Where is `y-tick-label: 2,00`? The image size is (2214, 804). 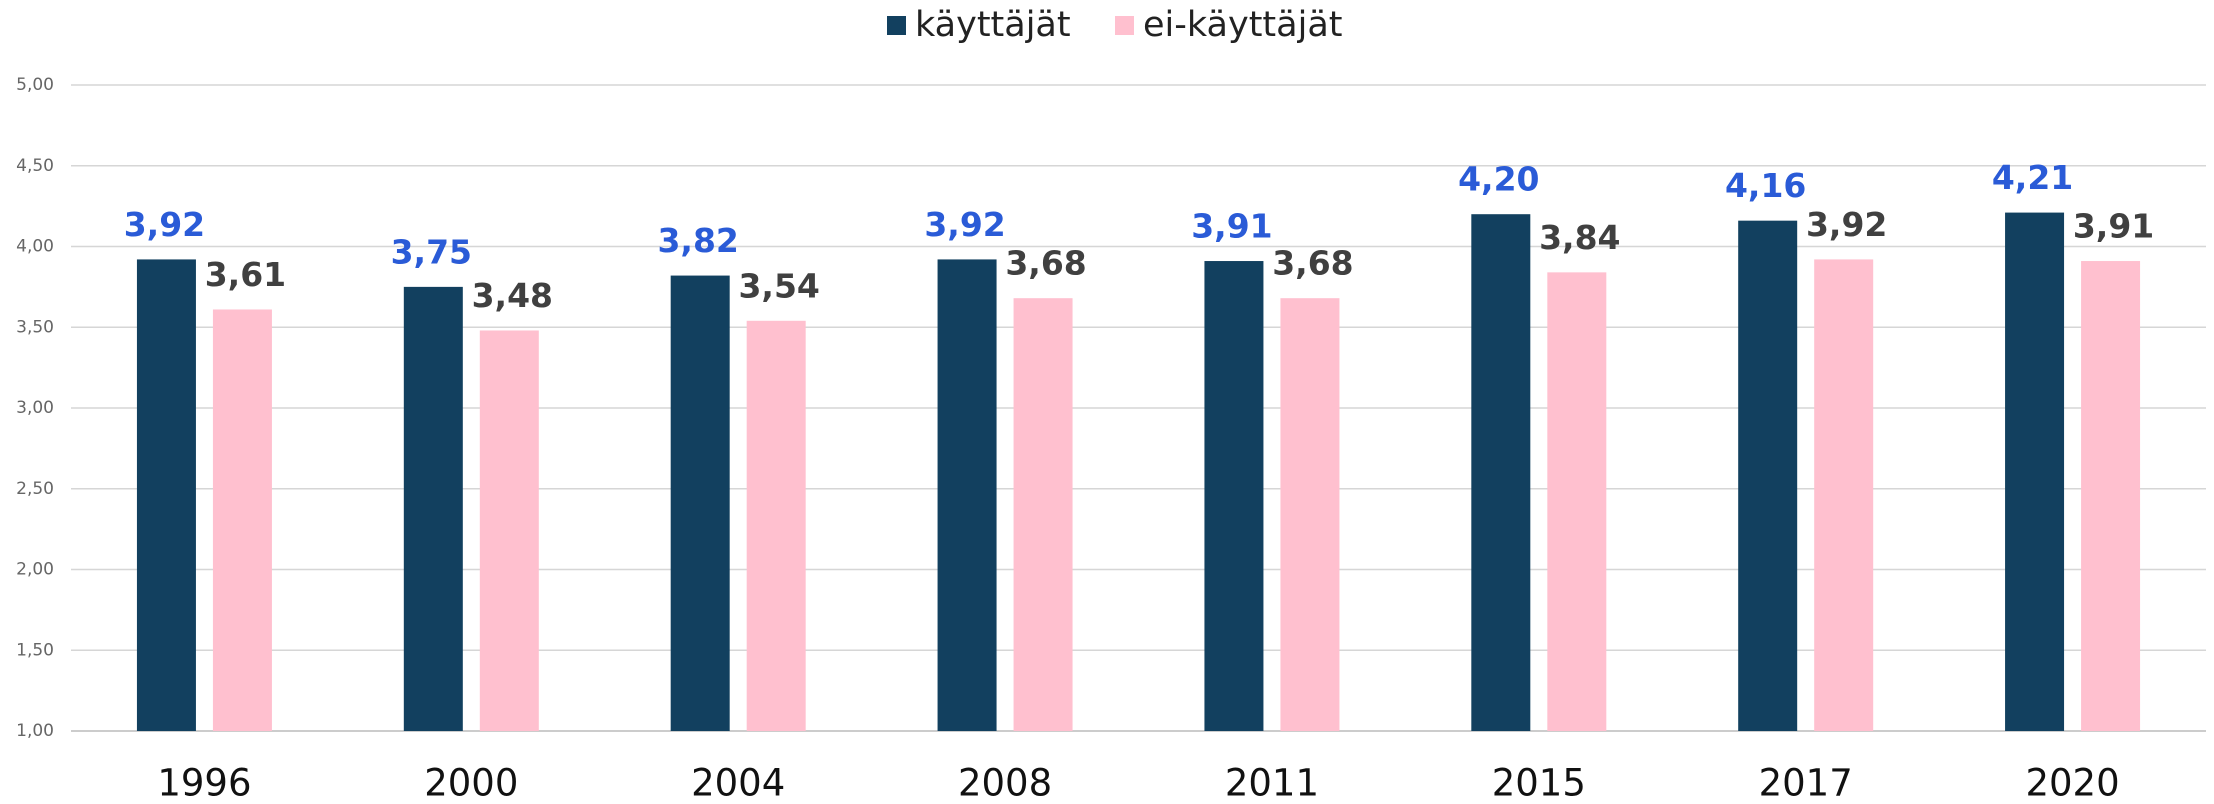 y-tick-label: 2,00 is located at coordinates (35, 570).